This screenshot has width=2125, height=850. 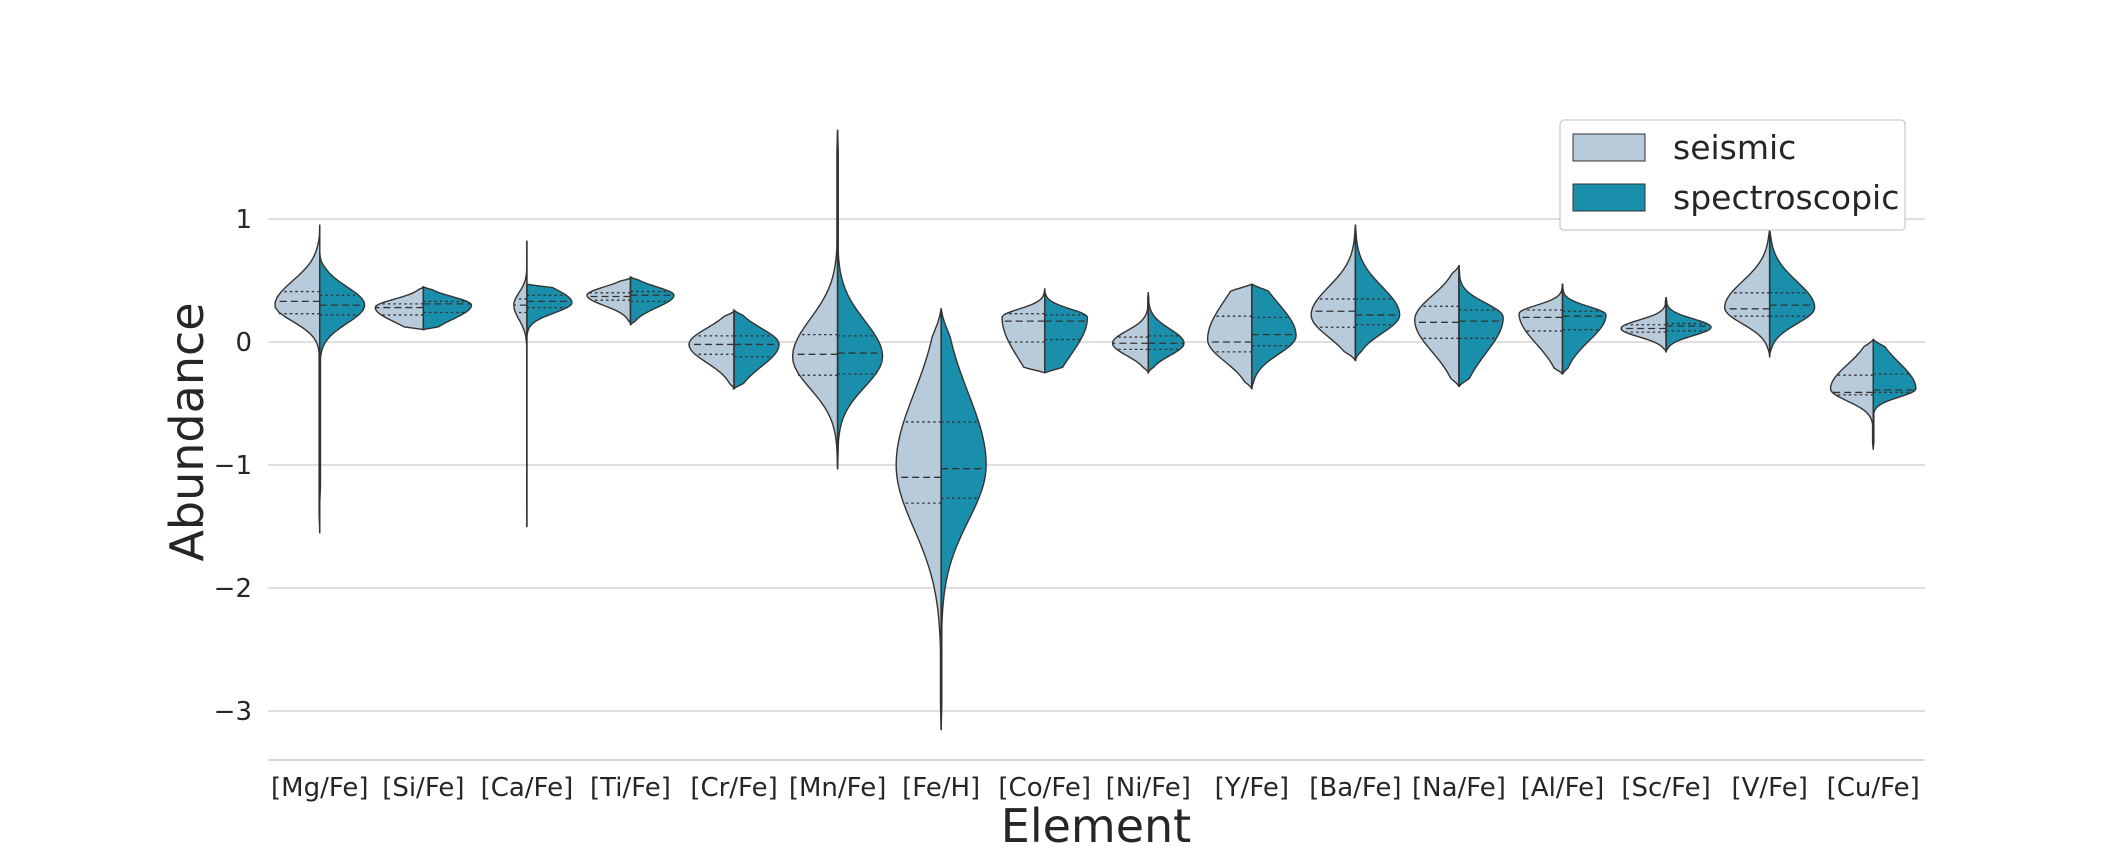 I want to click on x-tick-label: [Ti/Fe], so click(x=630, y=788).